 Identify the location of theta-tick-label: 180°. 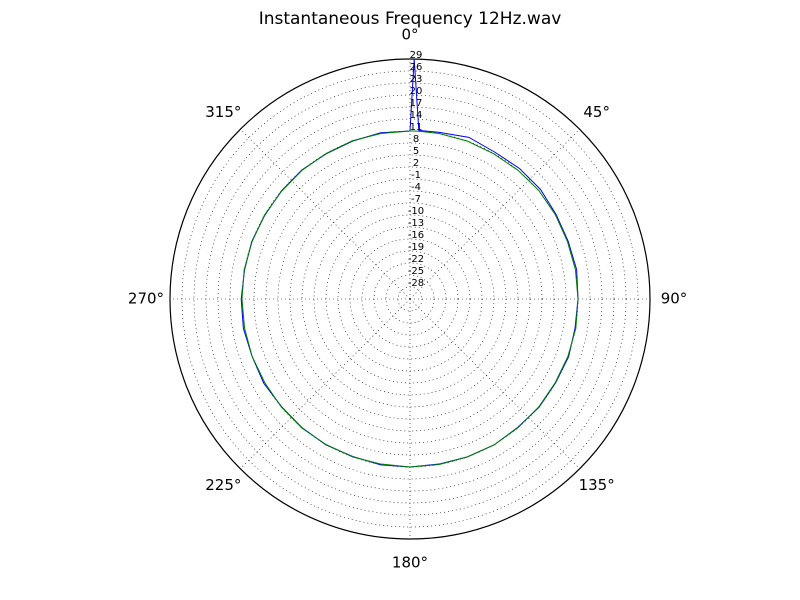
(410, 563).